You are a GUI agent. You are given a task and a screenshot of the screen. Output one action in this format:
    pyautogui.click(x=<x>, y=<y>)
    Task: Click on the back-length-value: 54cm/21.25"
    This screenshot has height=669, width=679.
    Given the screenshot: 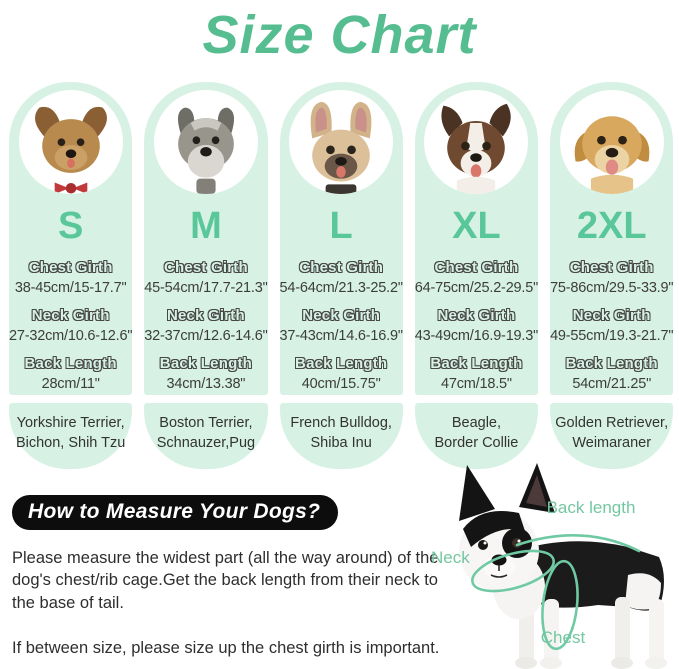 What is the action you would take?
    pyautogui.click(x=612, y=383)
    